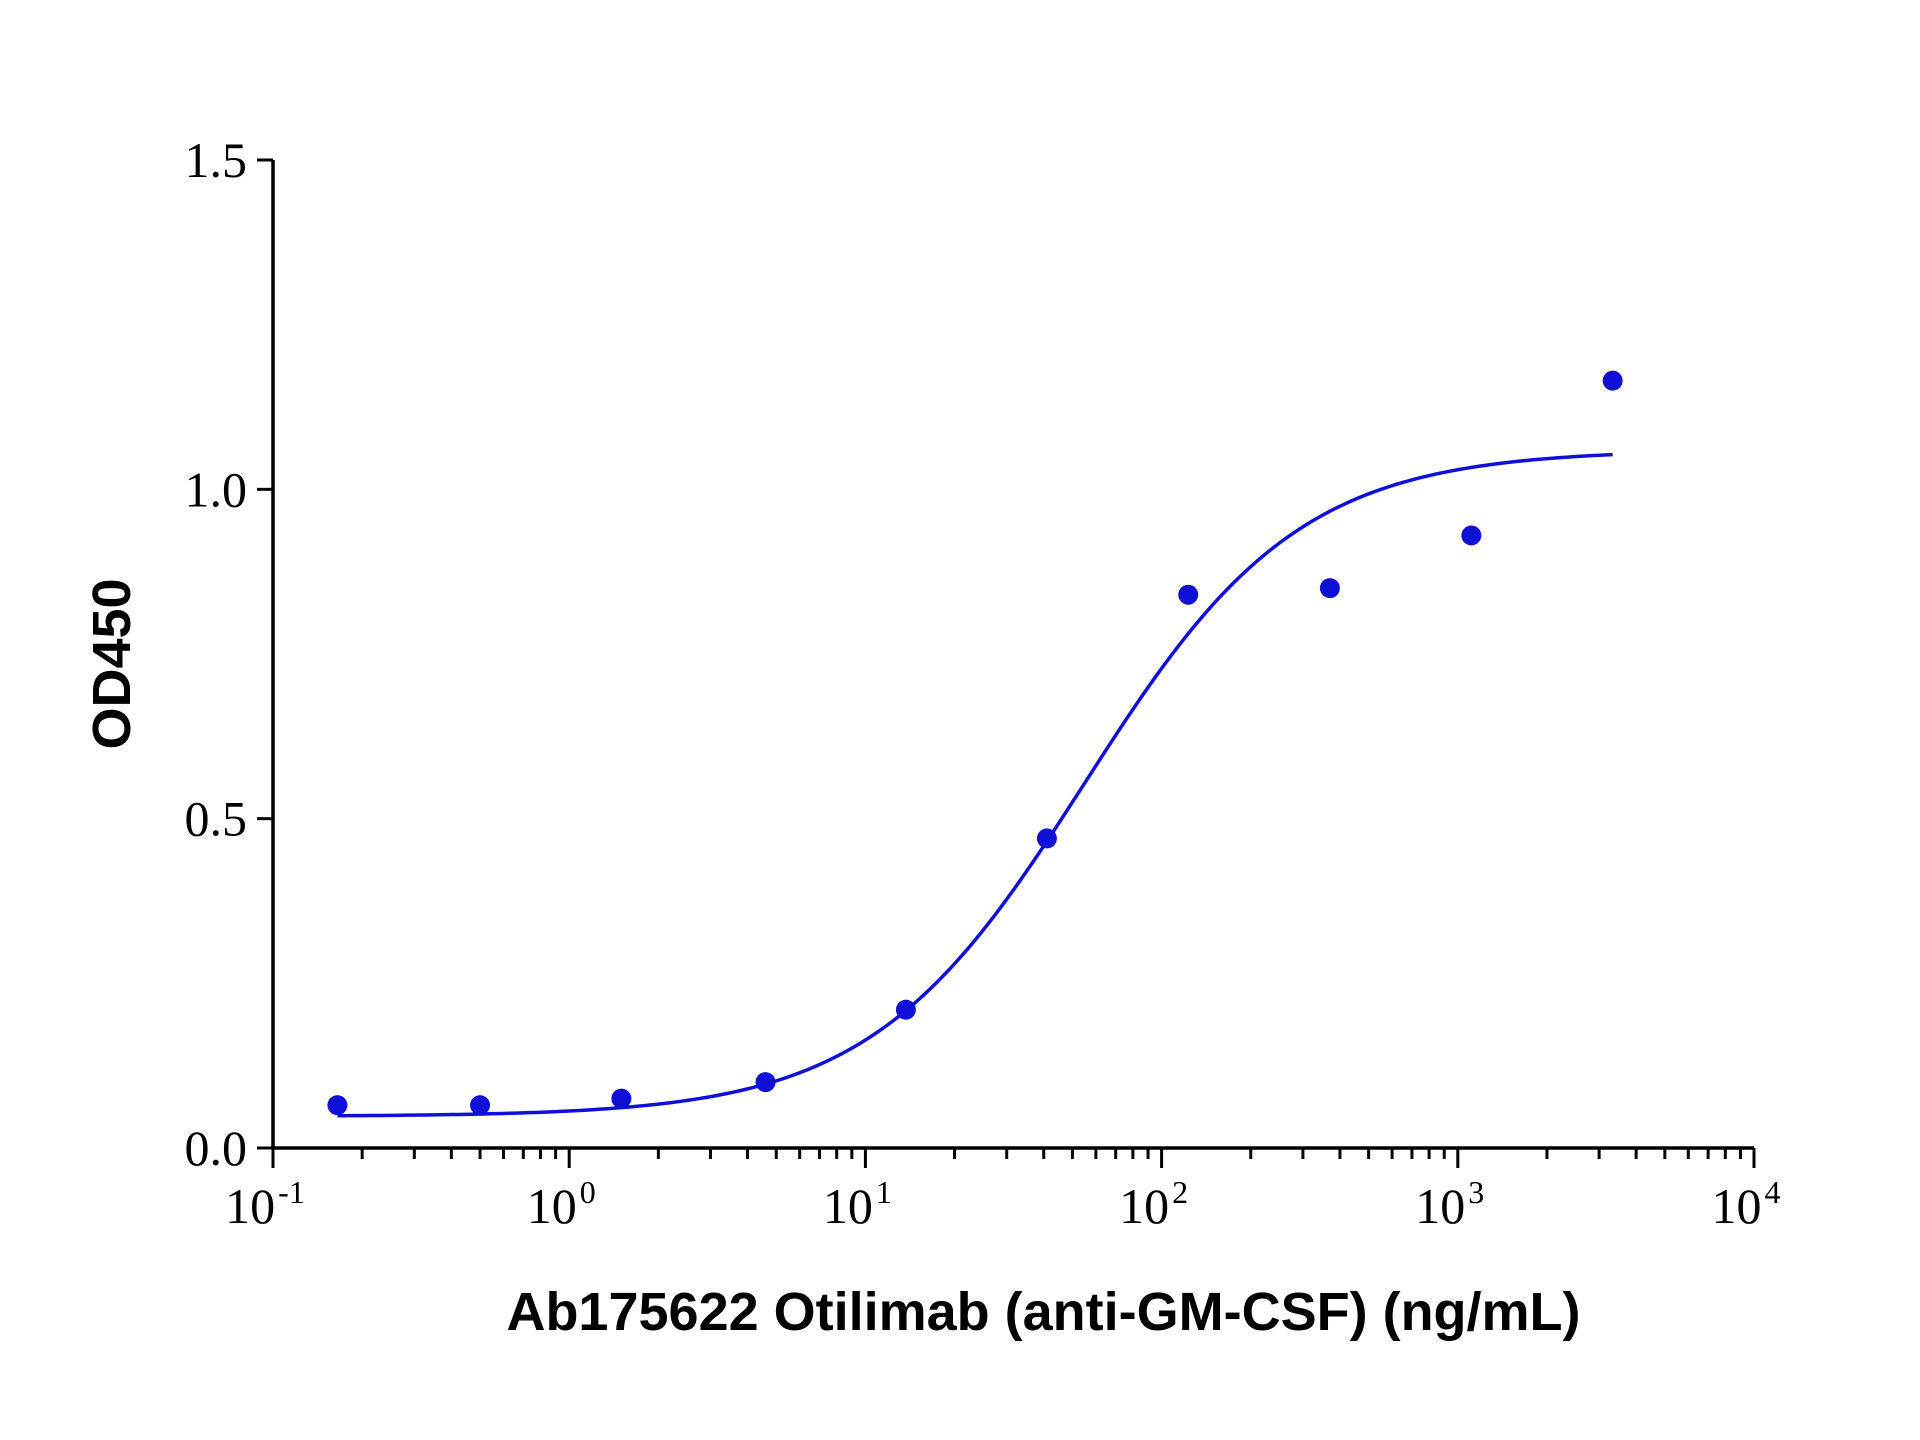 The height and width of the screenshot is (1440, 1920). Describe the element at coordinates (1003, 1191) in the screenshot. I see `x-ticks: 10⁻¹ 10⁰ 10¹ 10² 10³ 10⁴` at that location.